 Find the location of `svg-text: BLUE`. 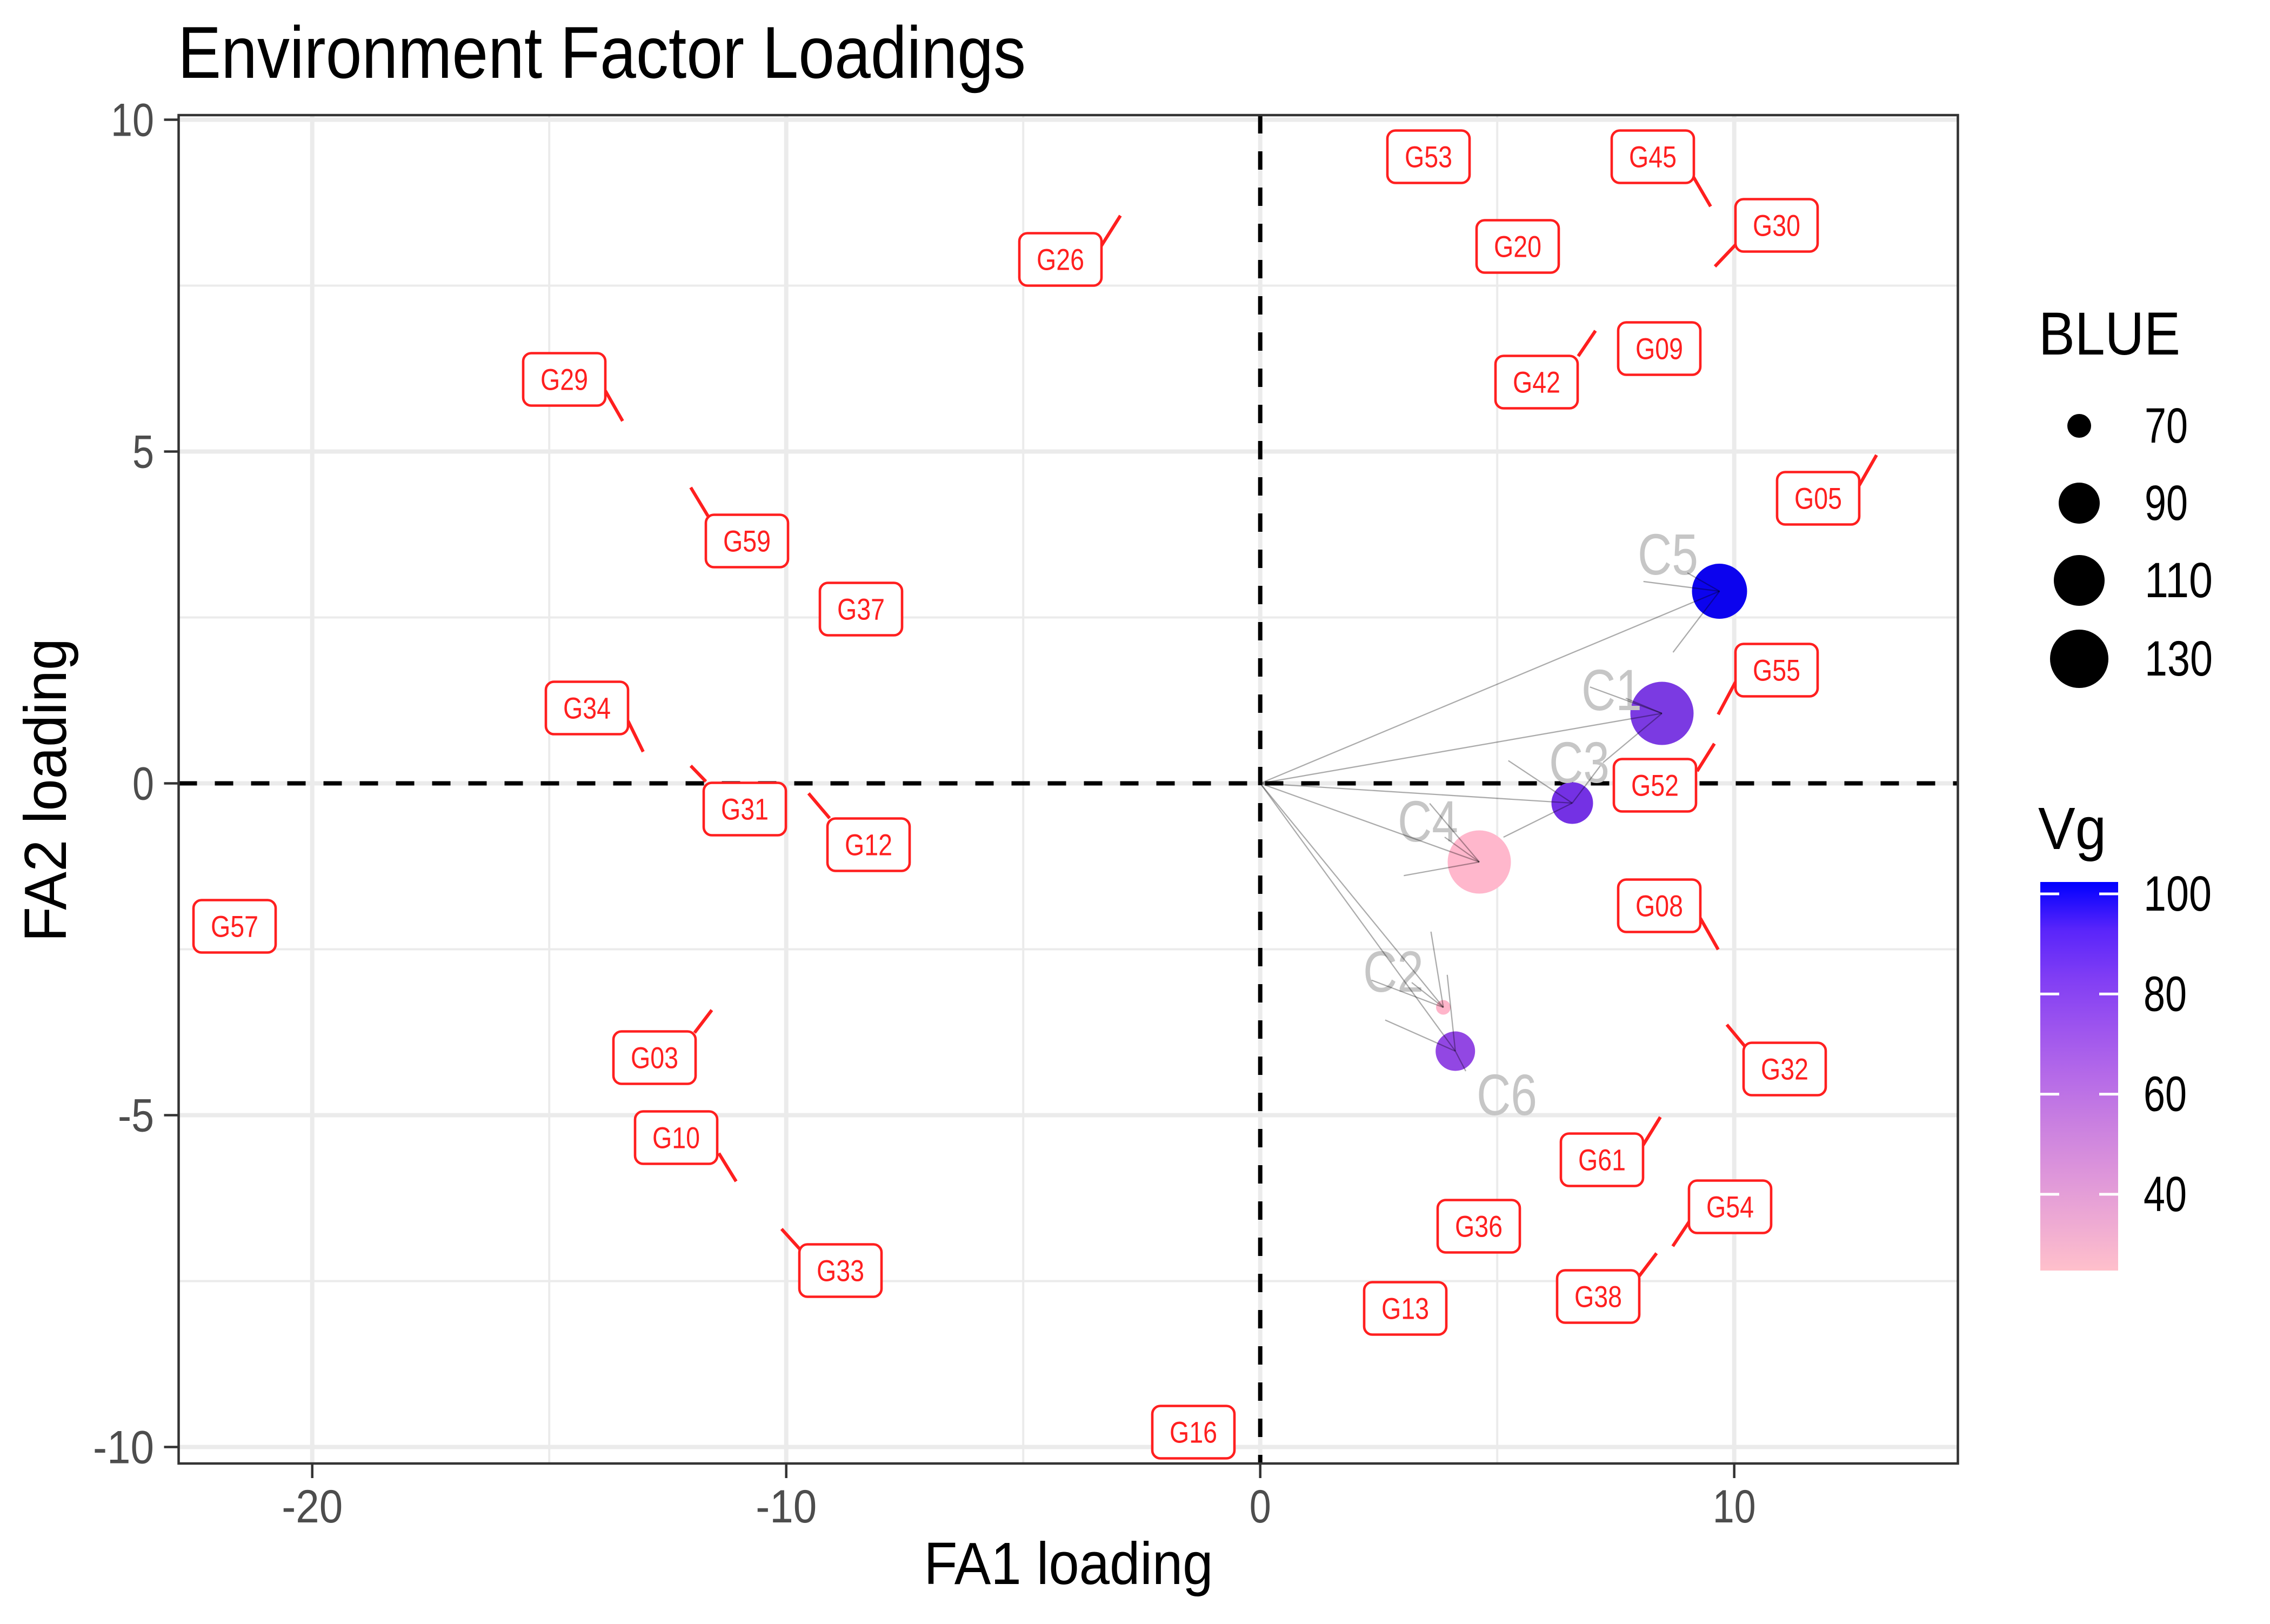

svg-text: BLUE is located at coordinates (2109, 333).